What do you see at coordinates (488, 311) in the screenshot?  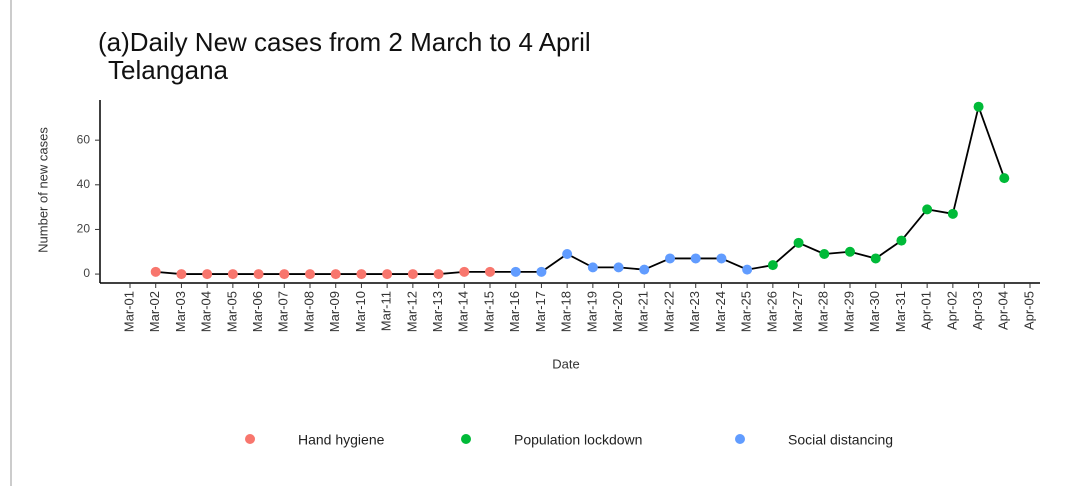 I see `x-tick-label: Mar-15` at bounding box center [488, 311].